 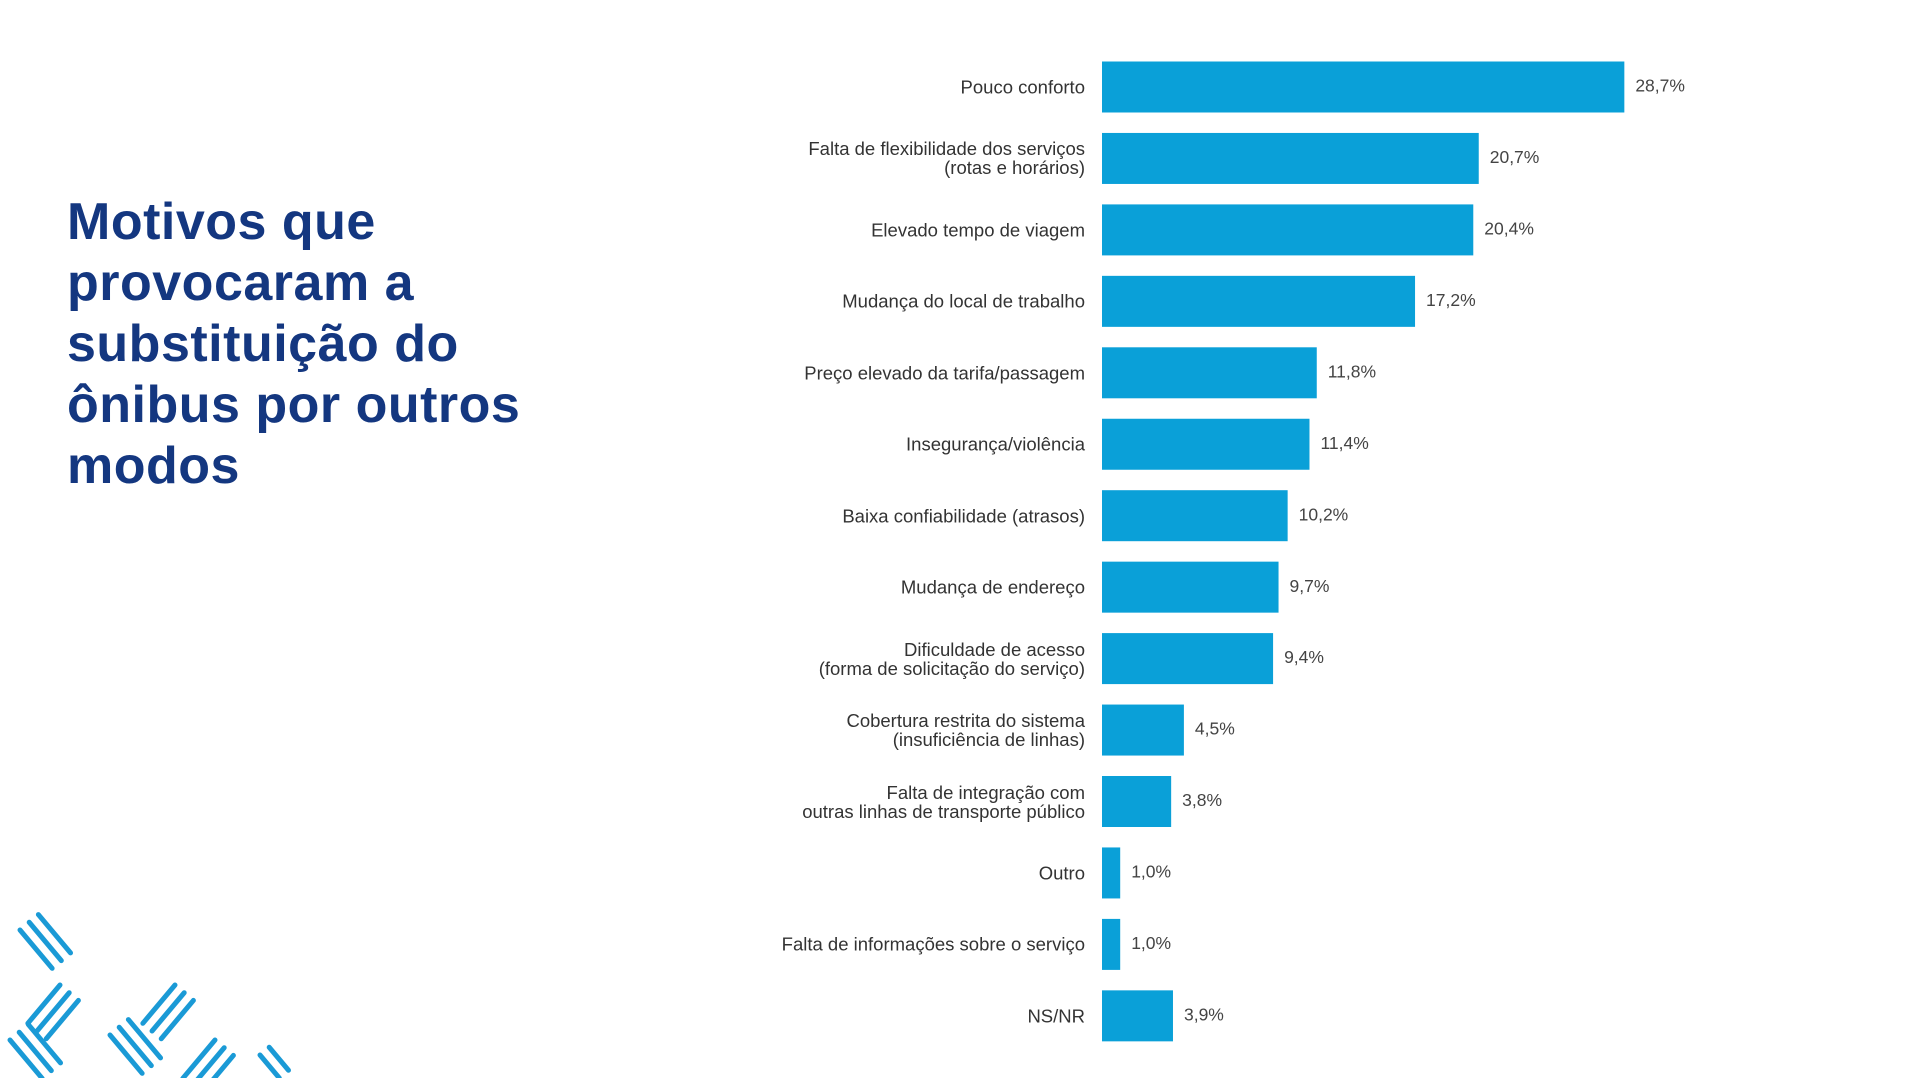 I want to click on category-label: Elevado tempo de viagem, so click(x=978, y=230).